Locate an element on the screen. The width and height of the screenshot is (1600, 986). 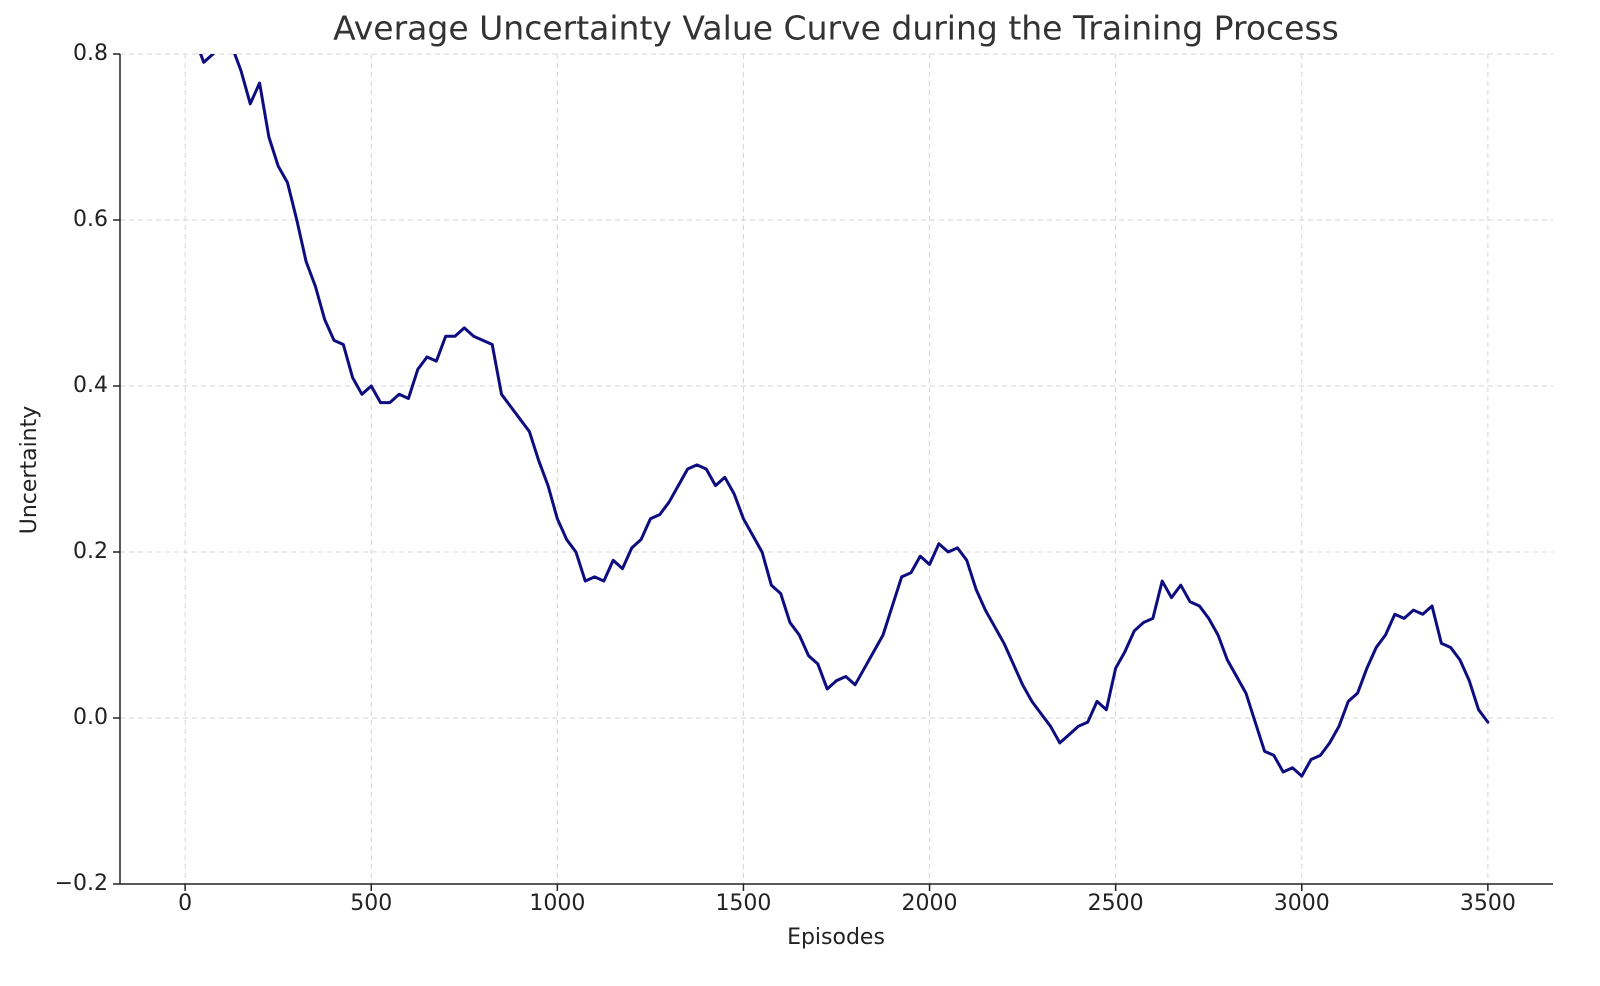
y-tick-label: 0.6 is located at coordinates (90, 219).